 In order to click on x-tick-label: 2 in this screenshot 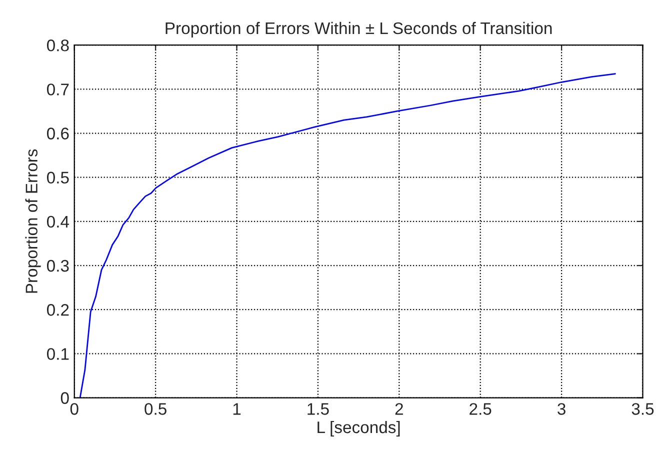, I will do `click(399, 409)`.